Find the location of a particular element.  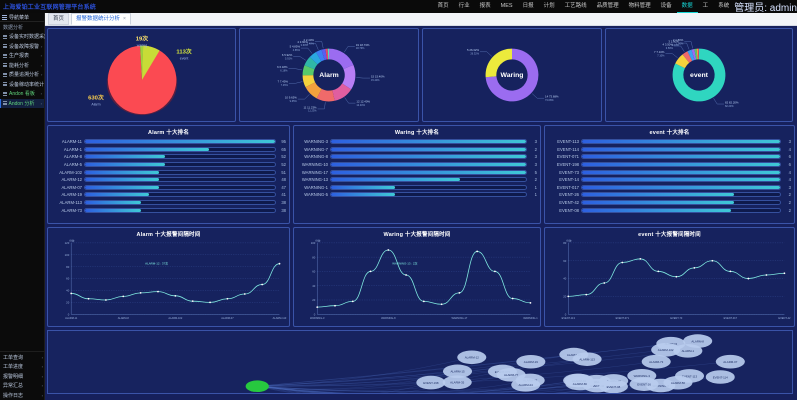

nav-item-12: 系统 is located at coordinates (724, 6).